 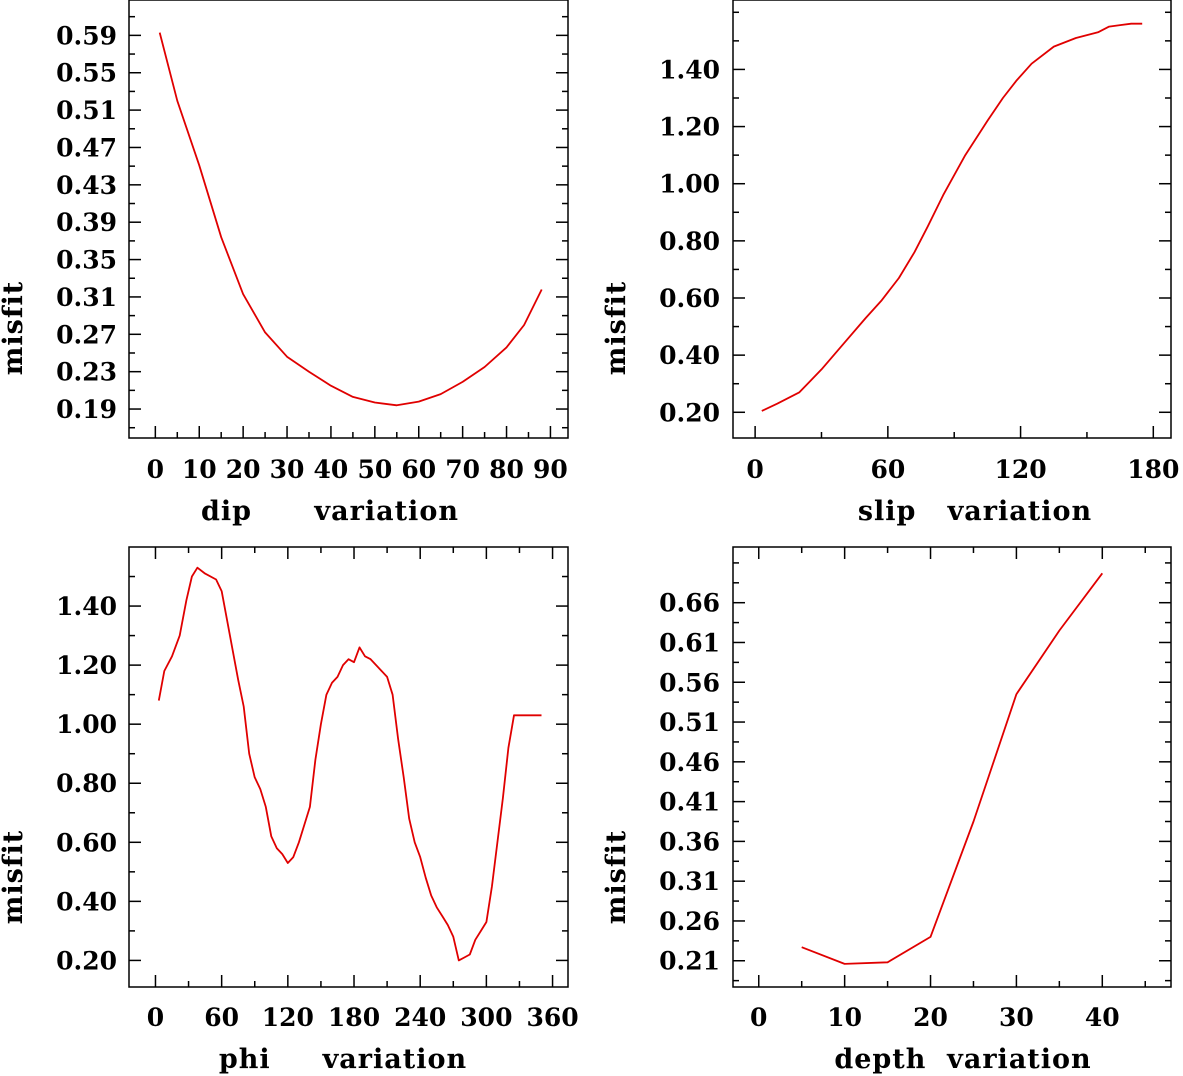 I want to click on dip-ytick-label: 0.51, so click(x=86, y=110).